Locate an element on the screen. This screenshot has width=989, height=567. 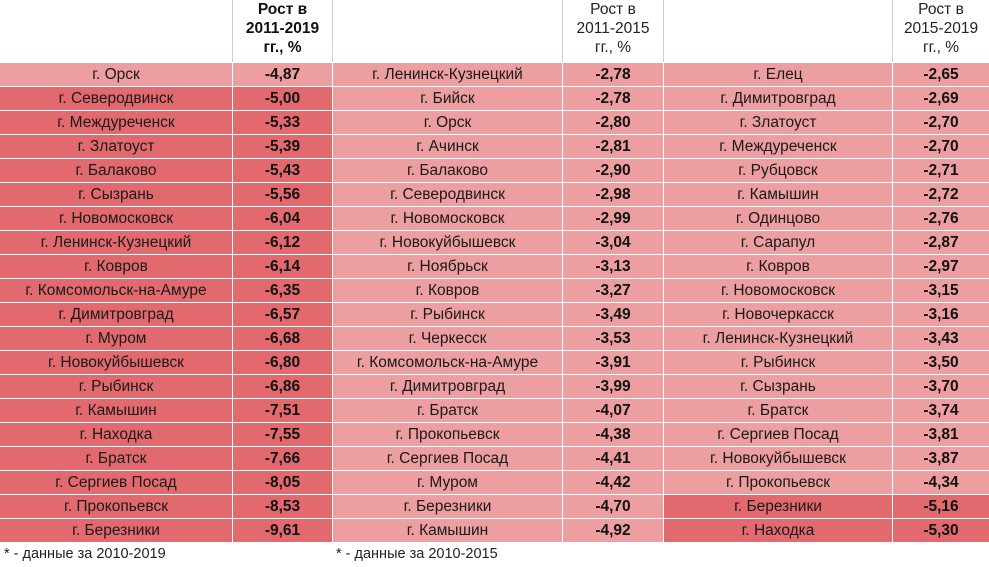
value-cell: -3,99 is located at coordinates (613, 386).